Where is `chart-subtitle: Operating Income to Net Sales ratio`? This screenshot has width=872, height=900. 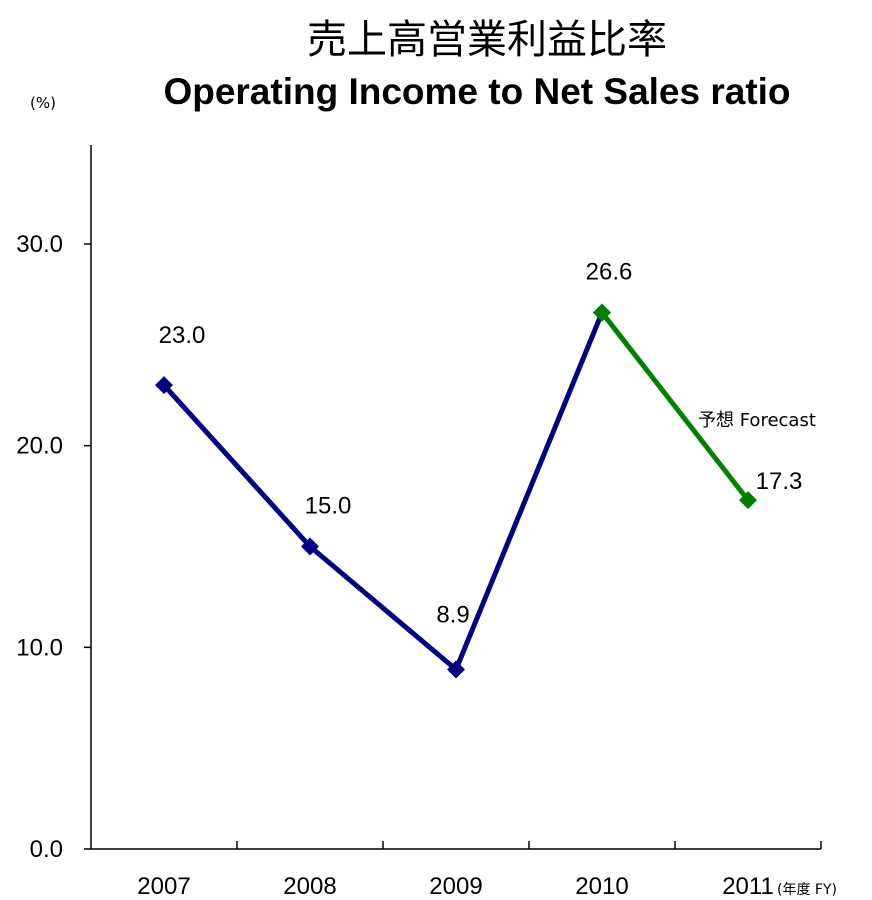 chart-subtitle: Operating Income to Net Sales ratio is located at coordinates (476, 91).